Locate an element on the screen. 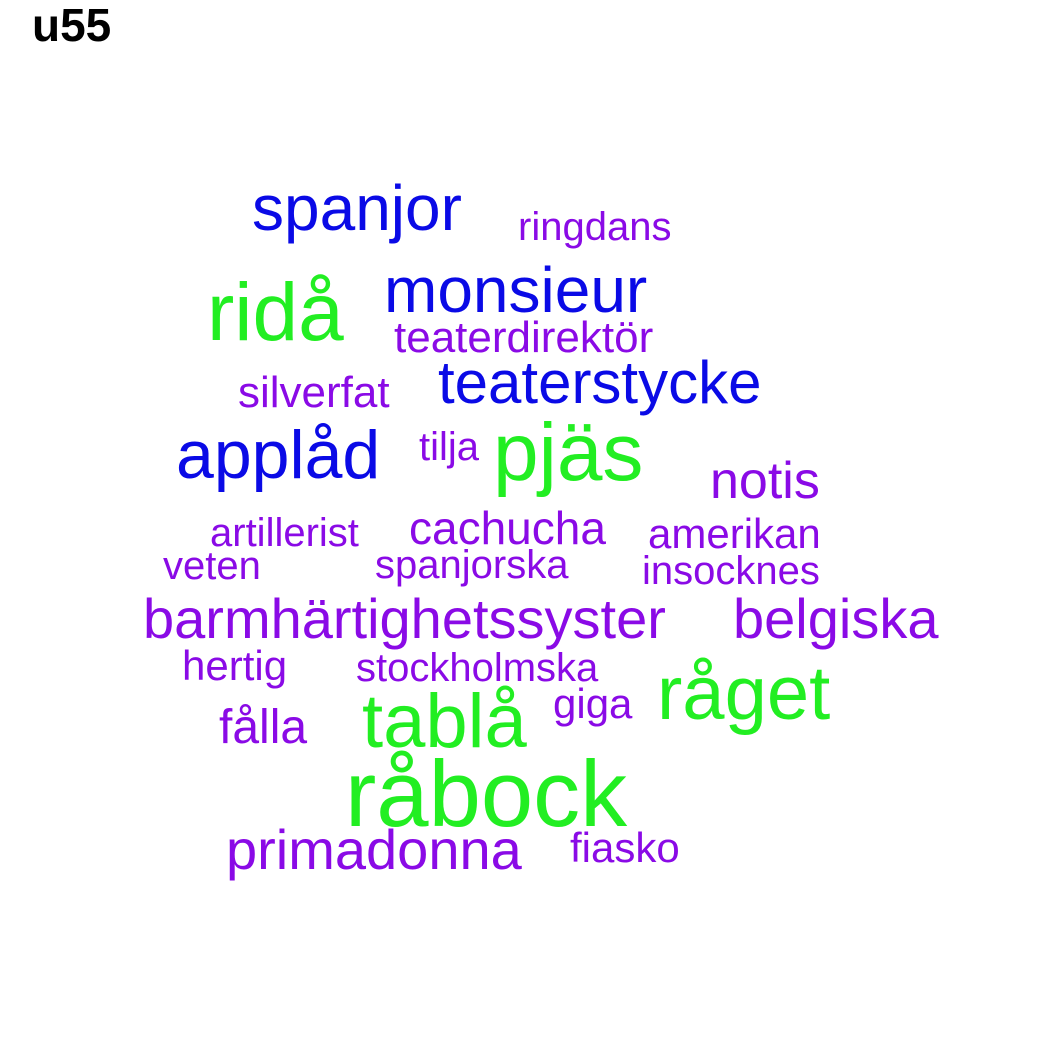 Image resolution: width=1050 pixels, height=1050 pixels. word-falla: fålla is located at coordinates (263, 727).